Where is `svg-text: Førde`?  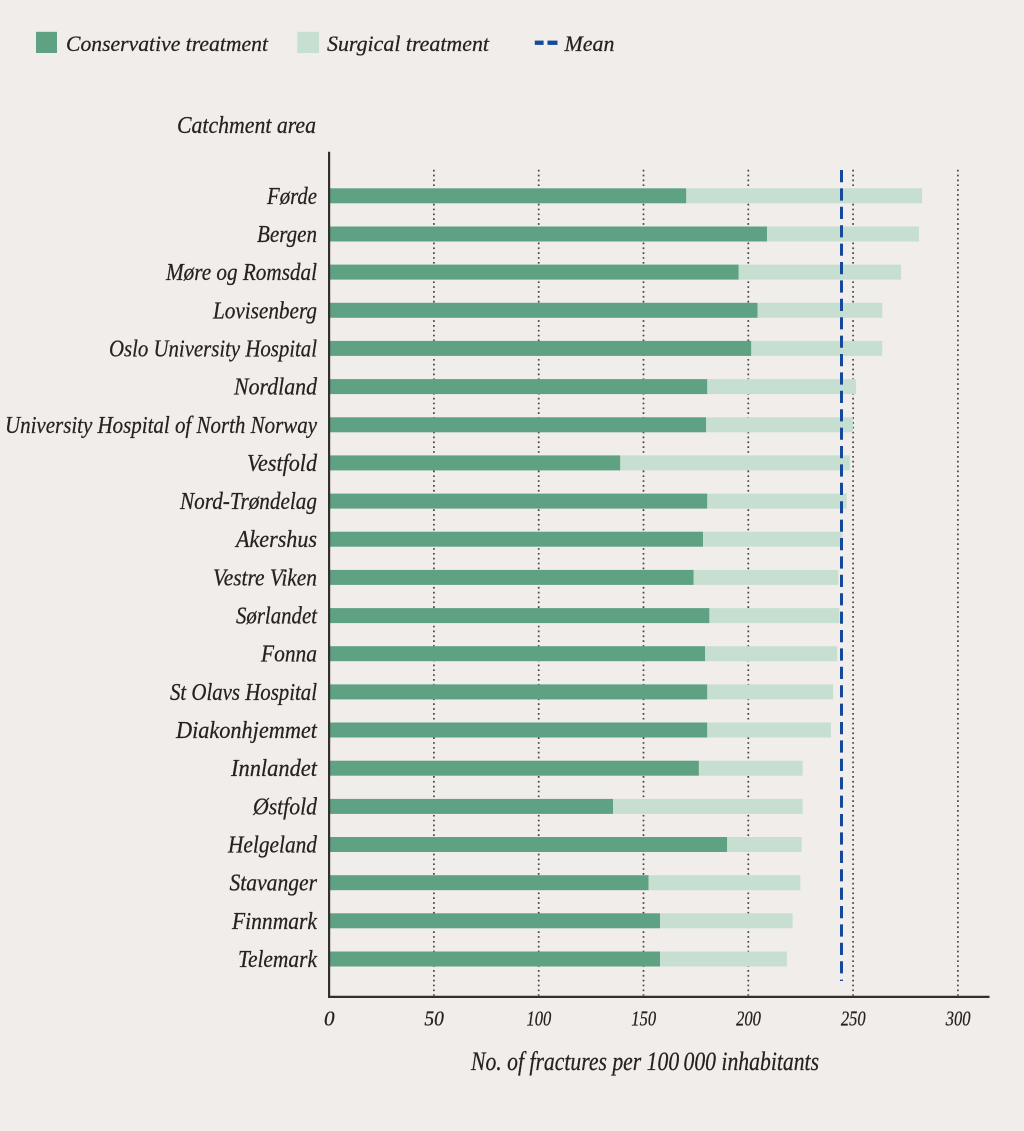
svg-text: Førde is located at coordinates (291, 197).